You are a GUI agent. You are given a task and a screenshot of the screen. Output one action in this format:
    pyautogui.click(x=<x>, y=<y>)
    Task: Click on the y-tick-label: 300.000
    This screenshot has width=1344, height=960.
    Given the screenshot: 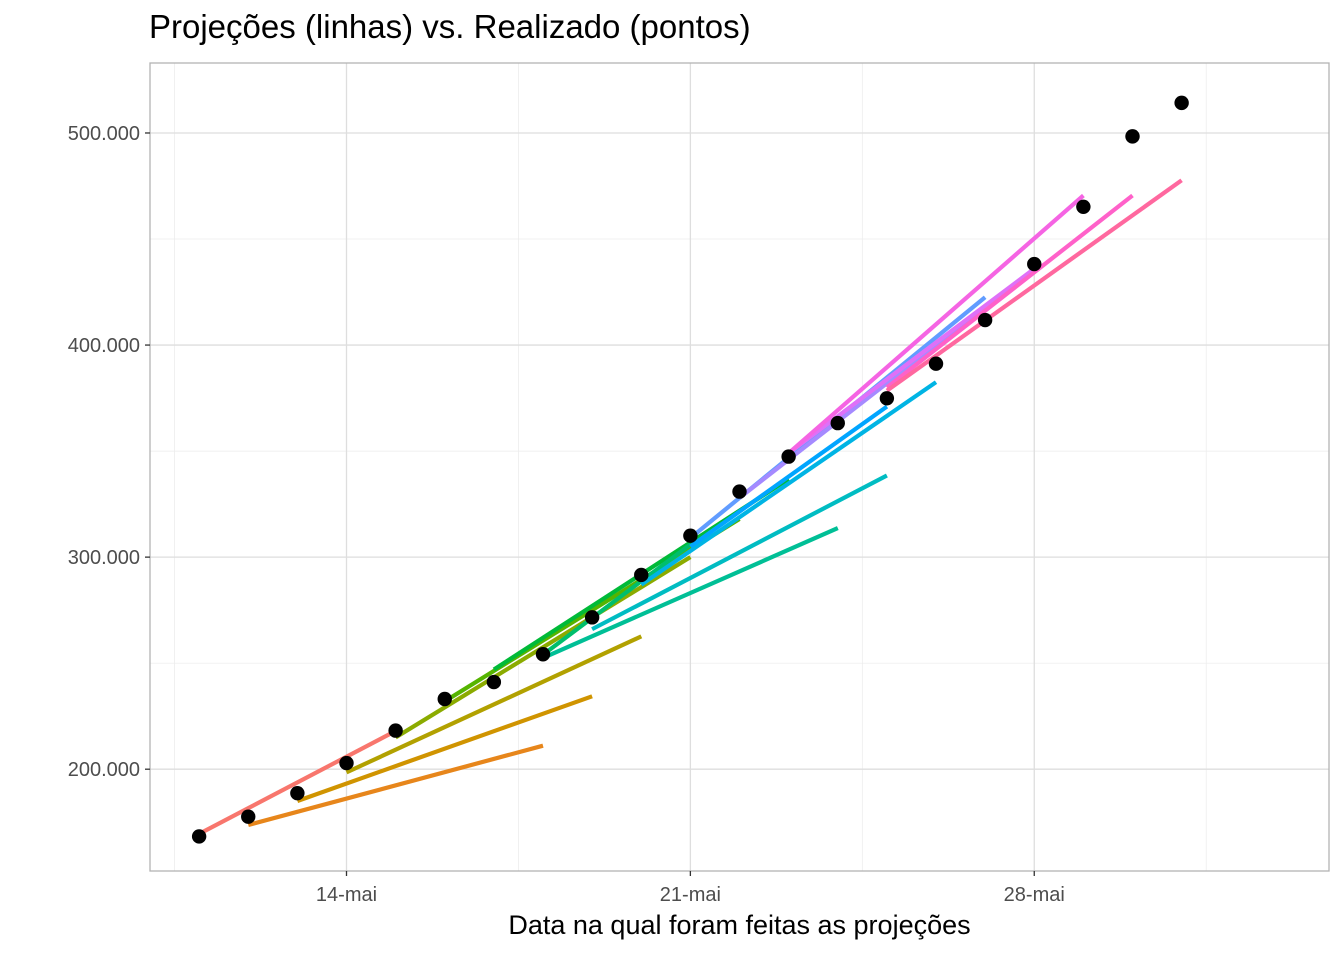 What is the action you would take?
    pyautogui.click(x=104, y=558)
    